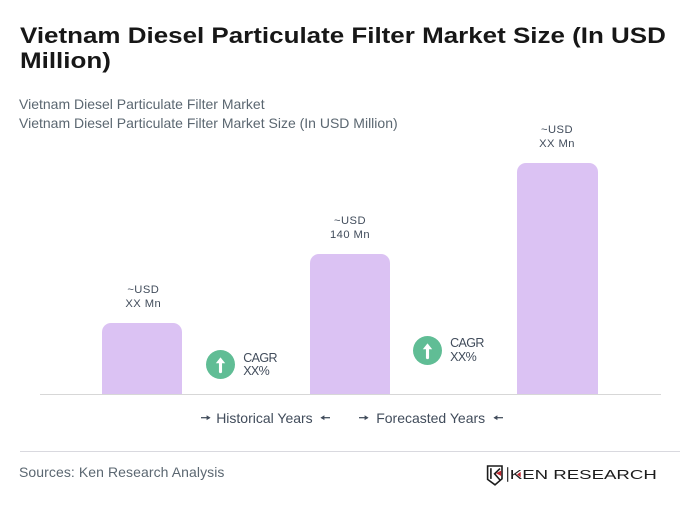 This screenshot has height=520, width=700. What do you see at coordinates (583, 474) in the screenshot?
I see `svg-text: KEN RESEARCH` at bounding box center [583, 474].